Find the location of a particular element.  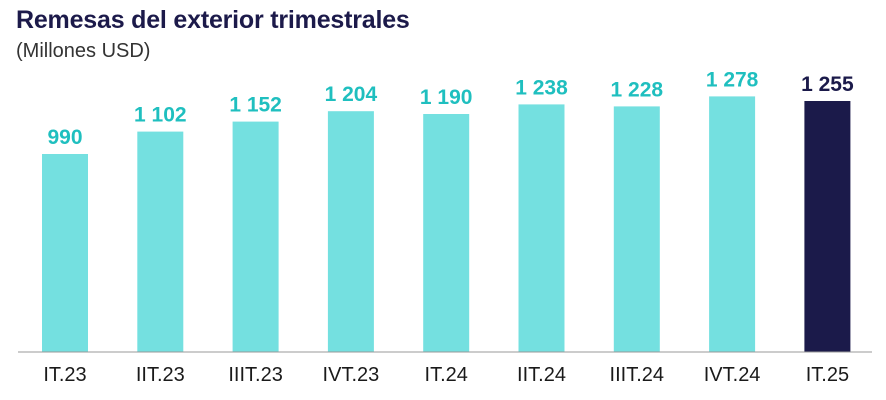

category-label: IT.25 is located at coordinates (827, 375).